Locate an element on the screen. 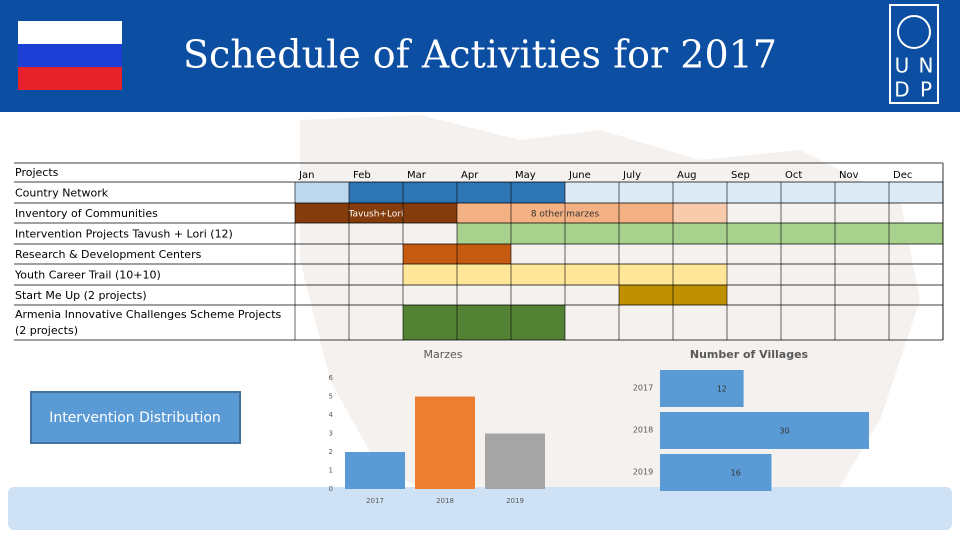 This screenshot has height=540, width=960. table-corner: Projects is located at coordinates (37, 172).